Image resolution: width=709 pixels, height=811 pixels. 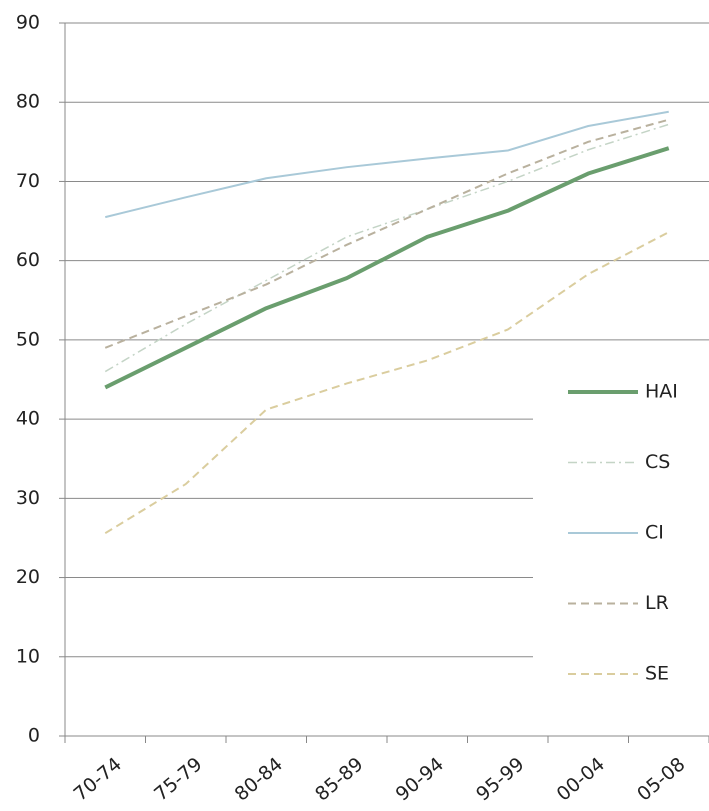 I want to click on x-tick-label: 90-94, so click(x=420, y=779).